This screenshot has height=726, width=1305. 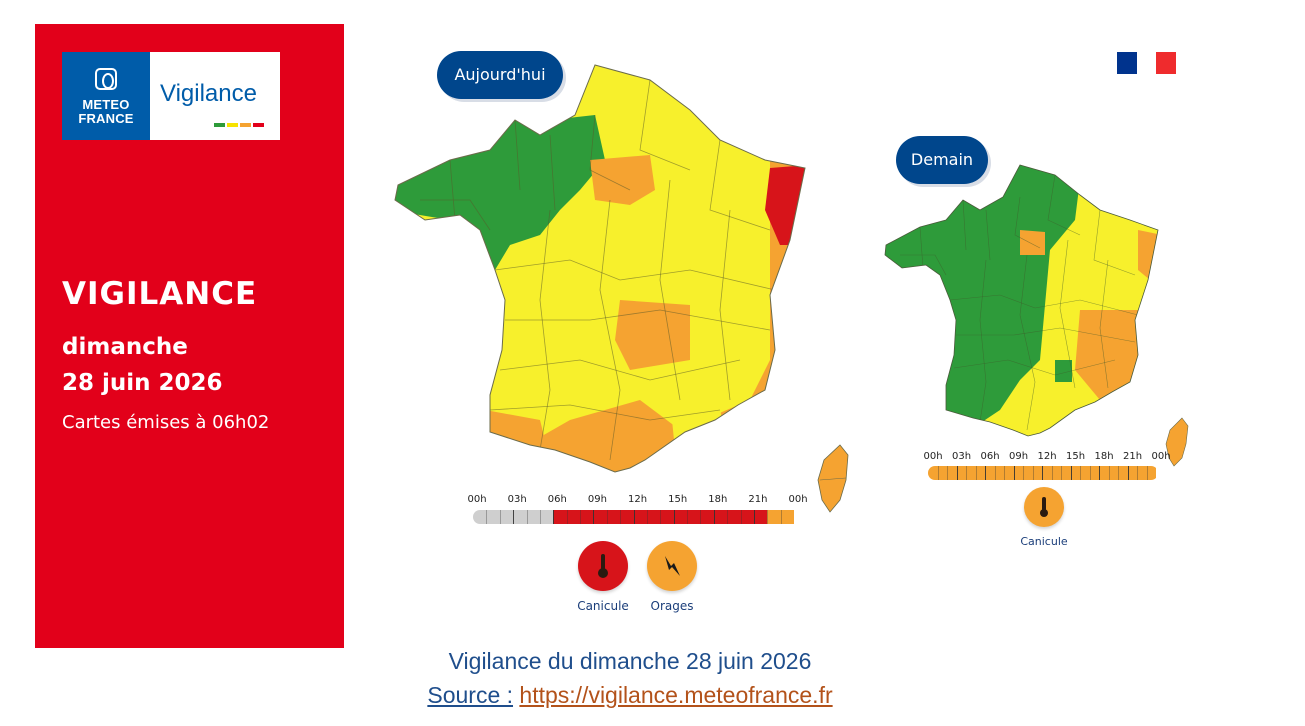 I want to click on tomorrow-timeline, so click(x=1043, y=473).